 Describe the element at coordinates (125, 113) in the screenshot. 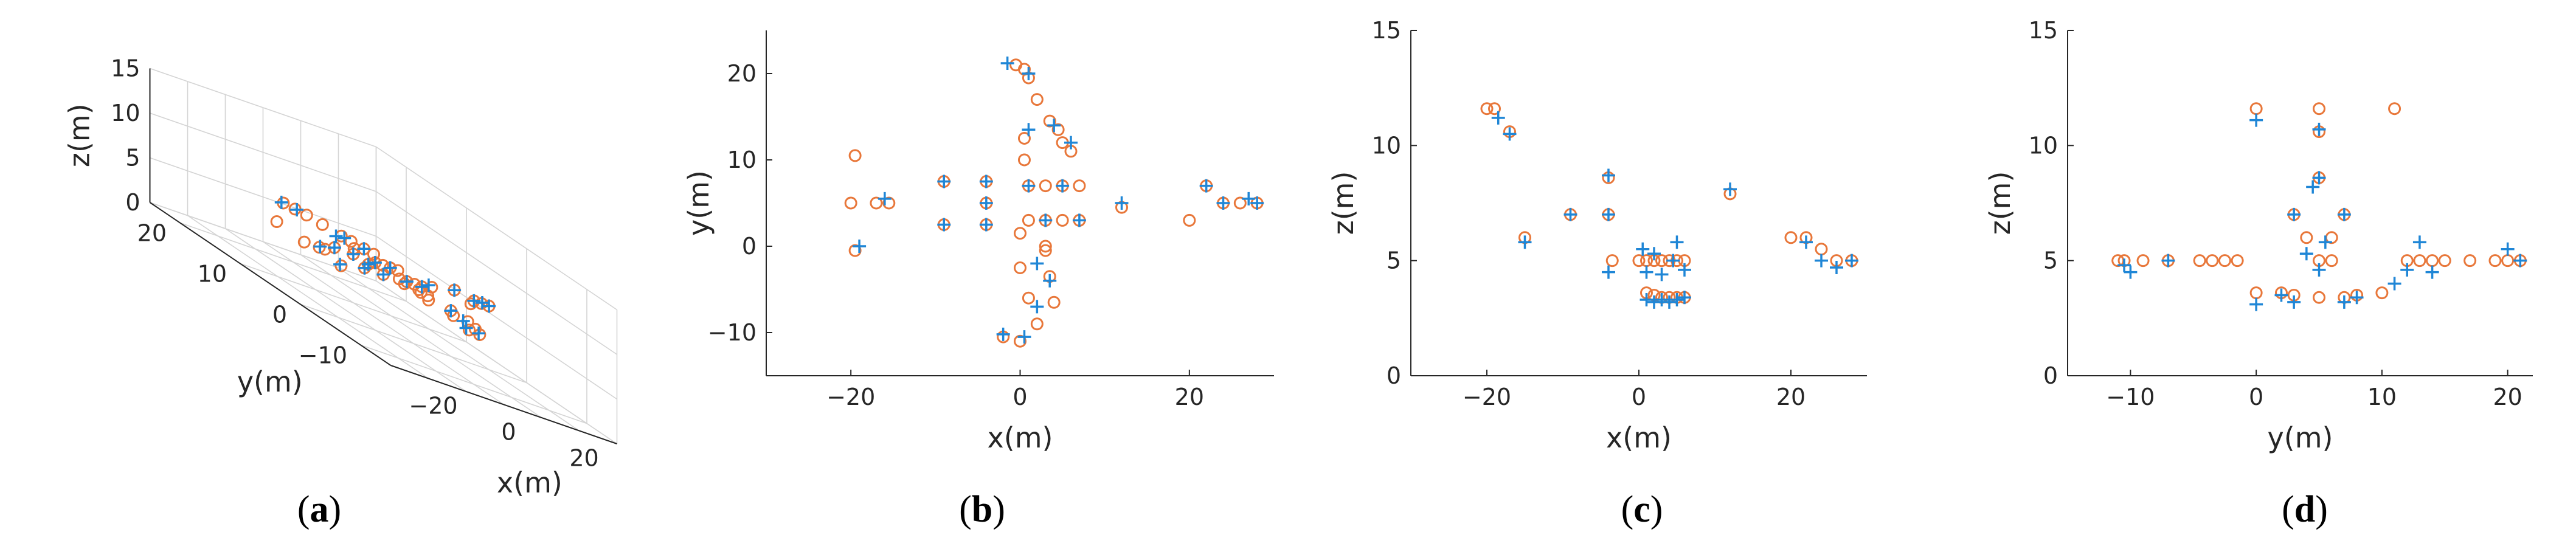

I see `z-tick-label: 10` at that location.